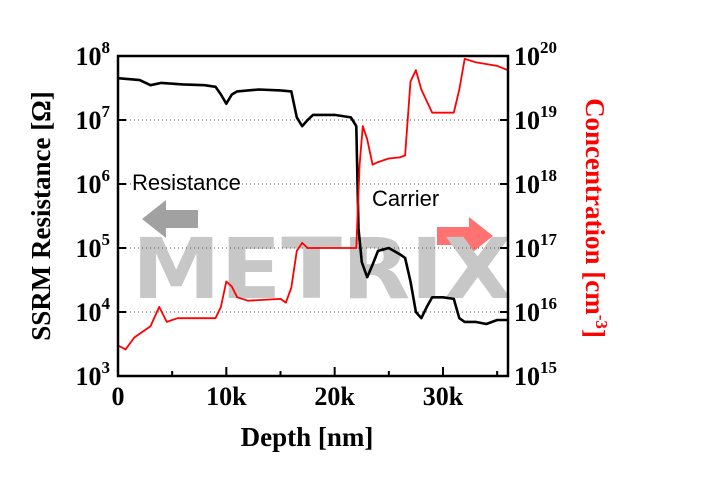 The width and height of the screenshot is (703, 495). I want to click on y-left-tick-label: 10⁷, so click(93, 118).